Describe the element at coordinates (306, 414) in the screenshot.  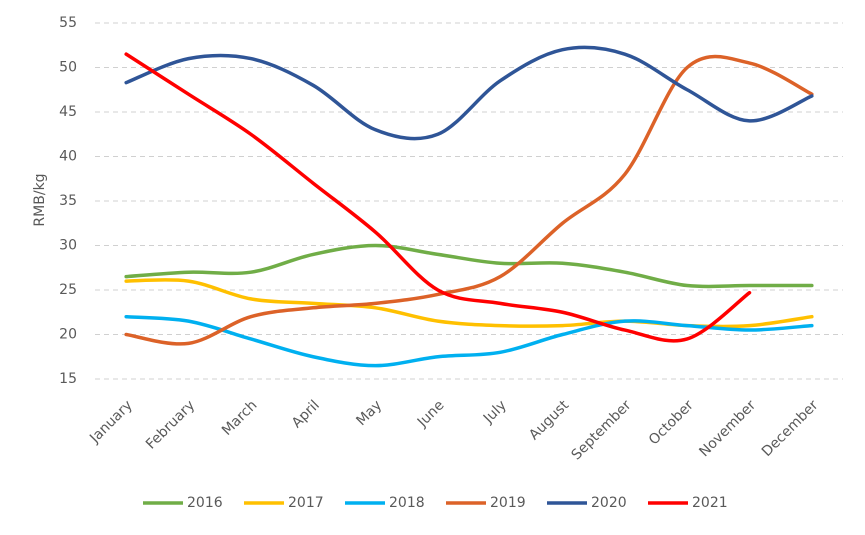
I see `x-tick-label: April` at that location.